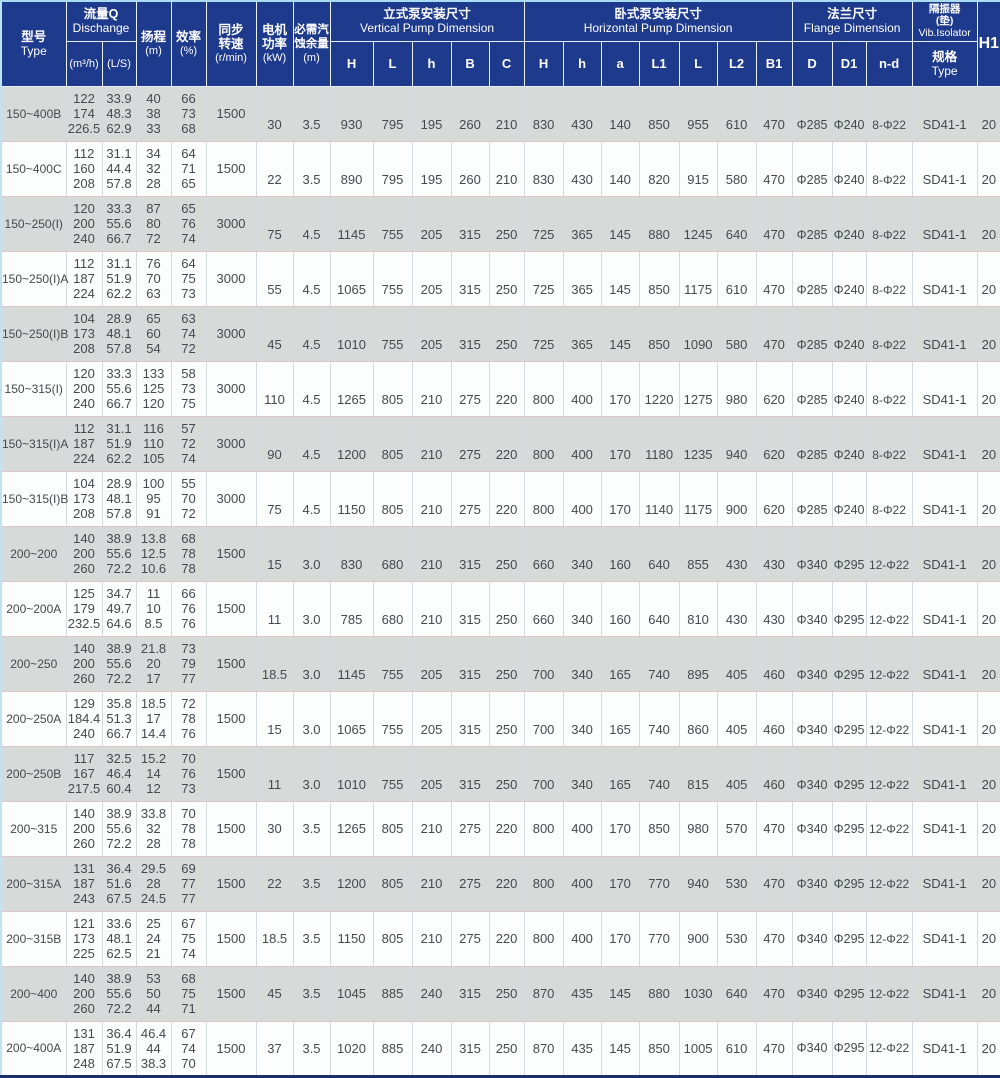  I want to click on motor-power-value: 45, so click(274, 993).